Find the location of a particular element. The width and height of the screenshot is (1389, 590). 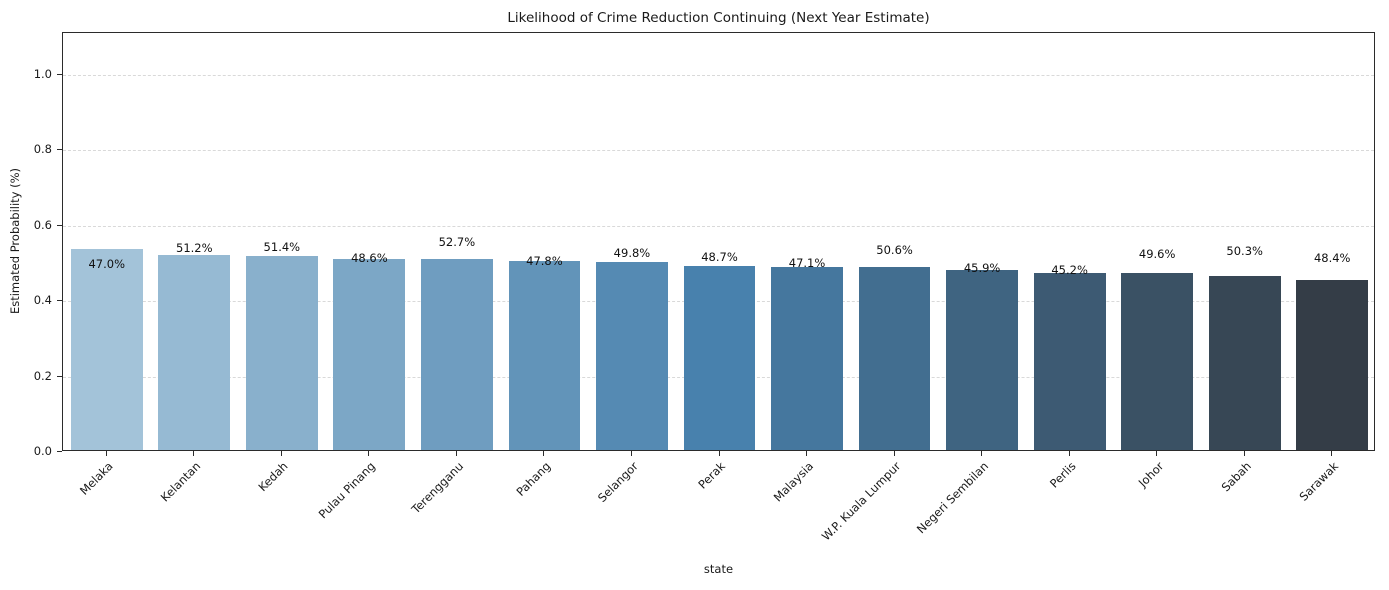

x-tick-label: Terengganu is located at coordinates (437, 488).